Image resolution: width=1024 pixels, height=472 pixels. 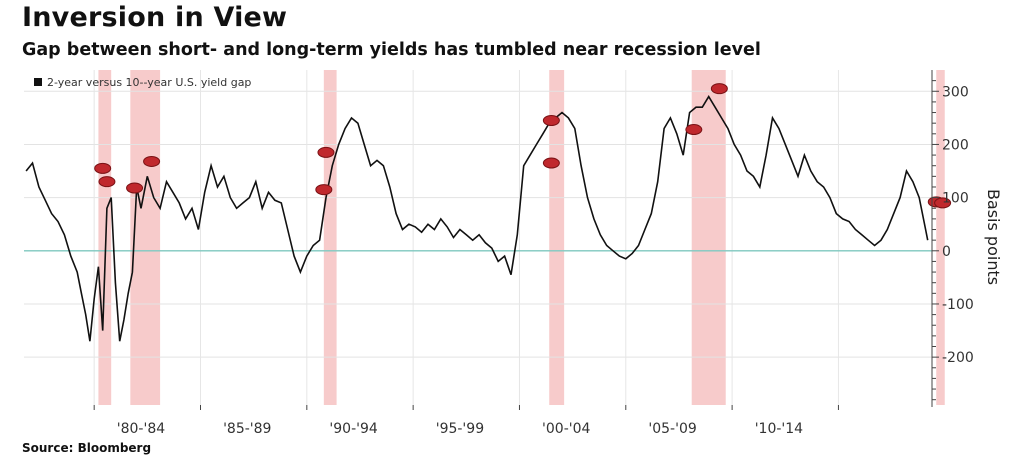 What do you see at coordinates (958, 305) in the screenshot?
I see `y-tick-label-4: -100` at bounding box center [958, 305].